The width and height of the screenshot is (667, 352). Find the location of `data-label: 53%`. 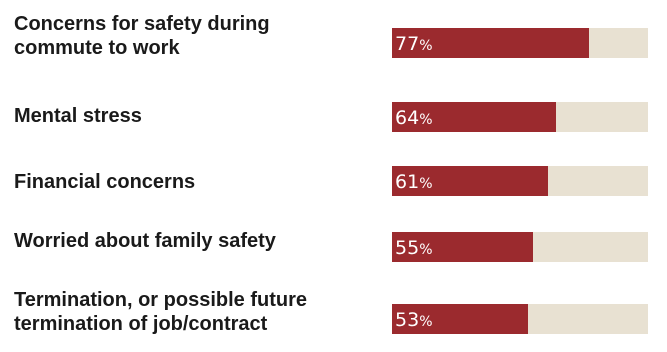

data-label: 53% is located at coordinates (414, 320).